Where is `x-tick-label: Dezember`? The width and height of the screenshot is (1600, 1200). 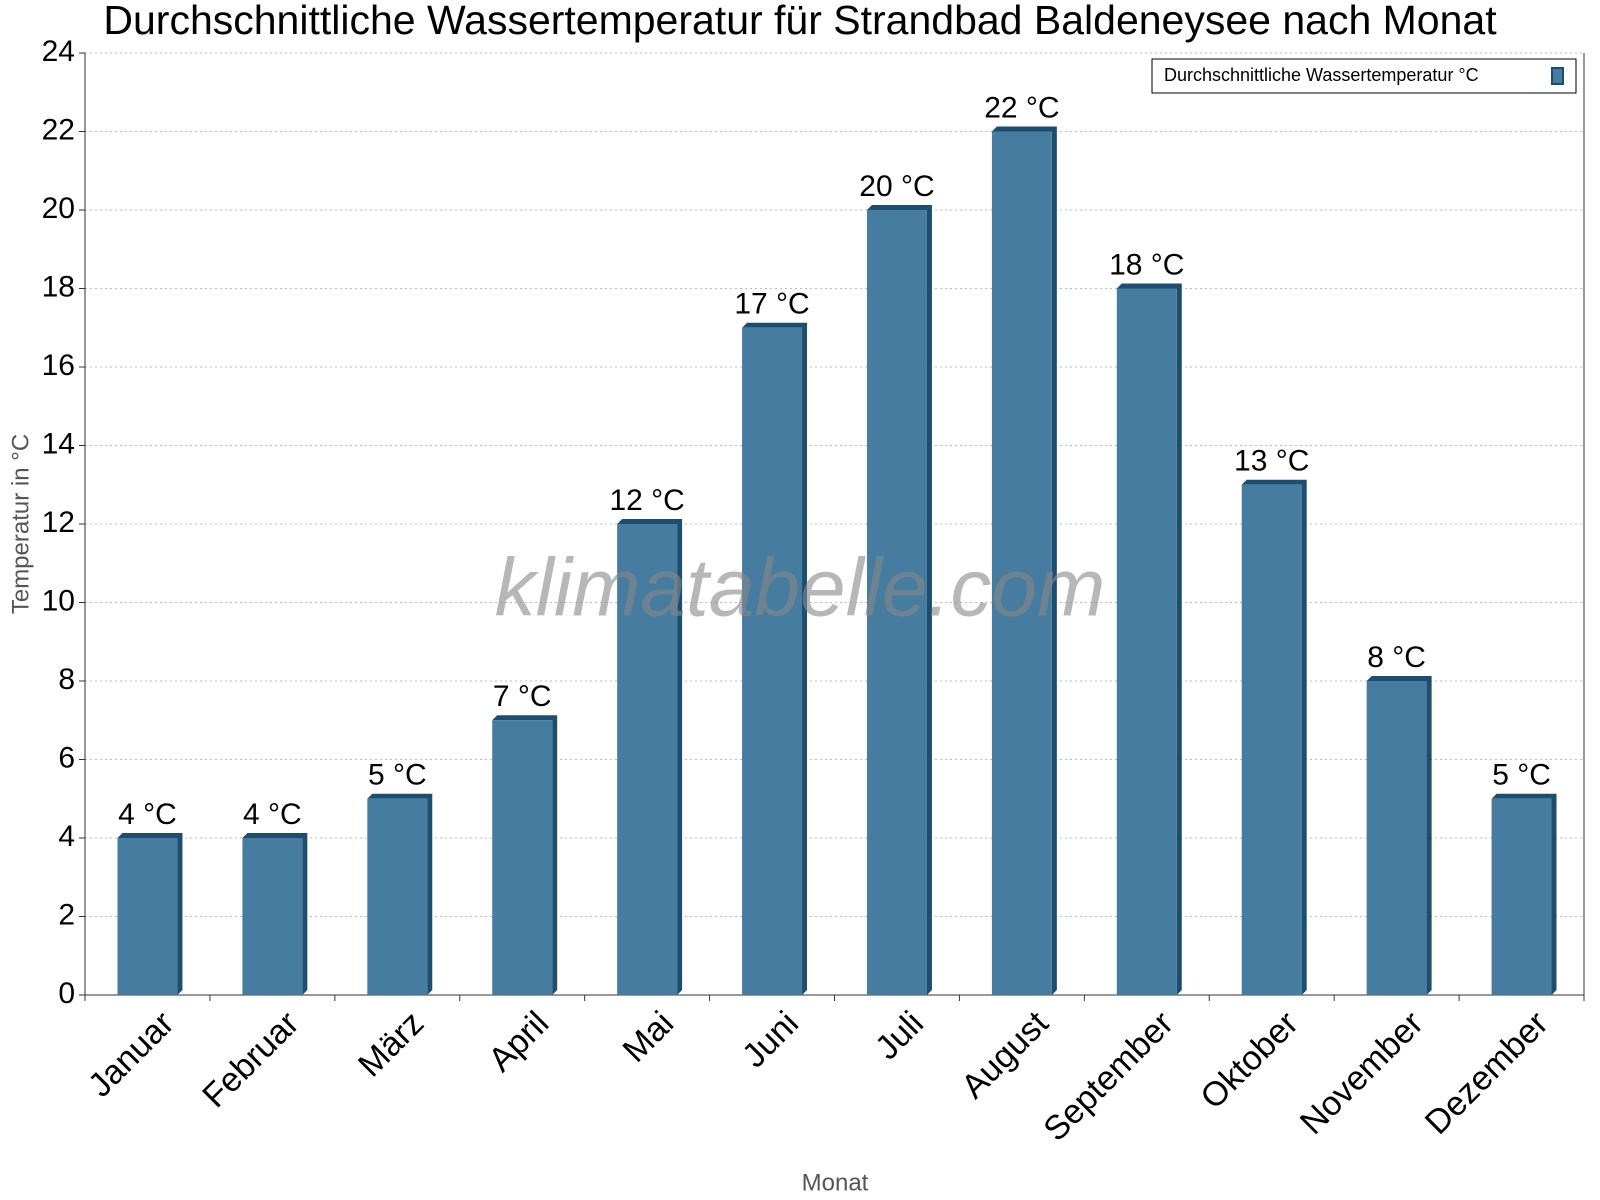
x-tick-label: Dezember is located at coordinates (1487, 1073).